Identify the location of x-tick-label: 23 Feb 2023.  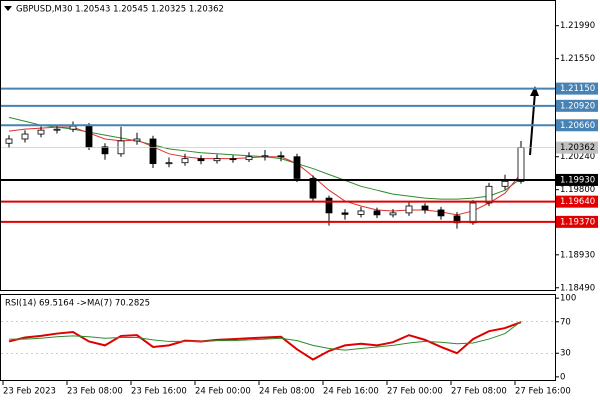
(29, 392).